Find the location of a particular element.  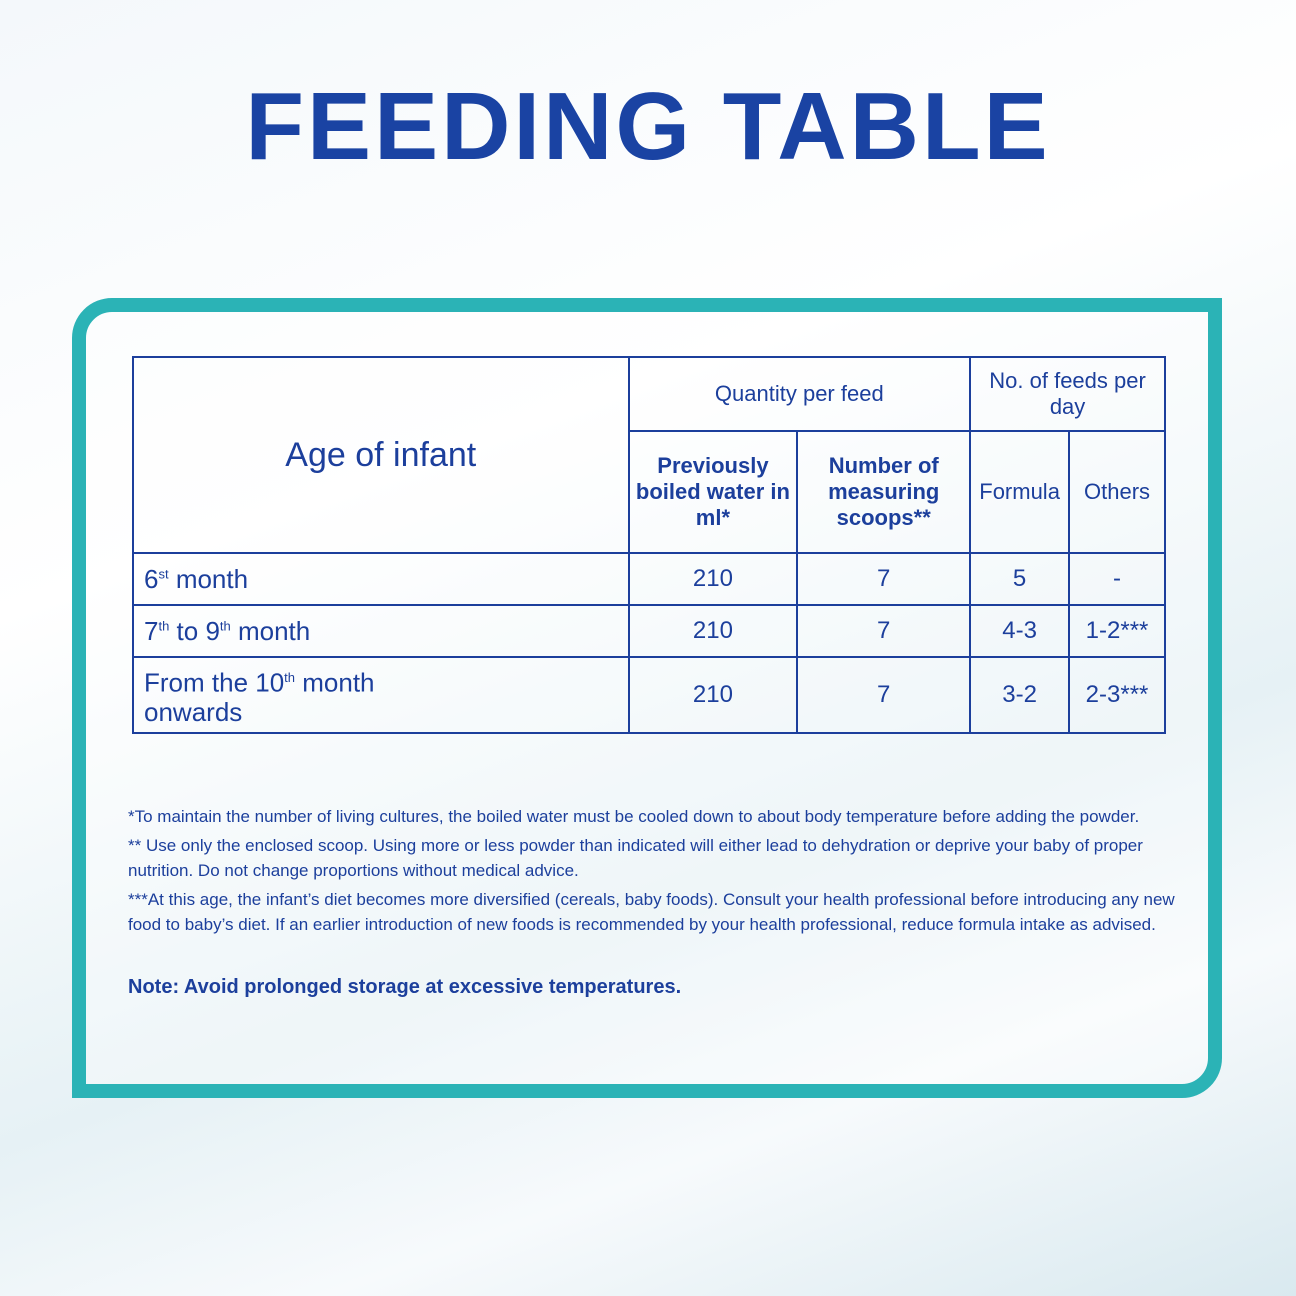

cell: - is located at coordinates (1117, 579).